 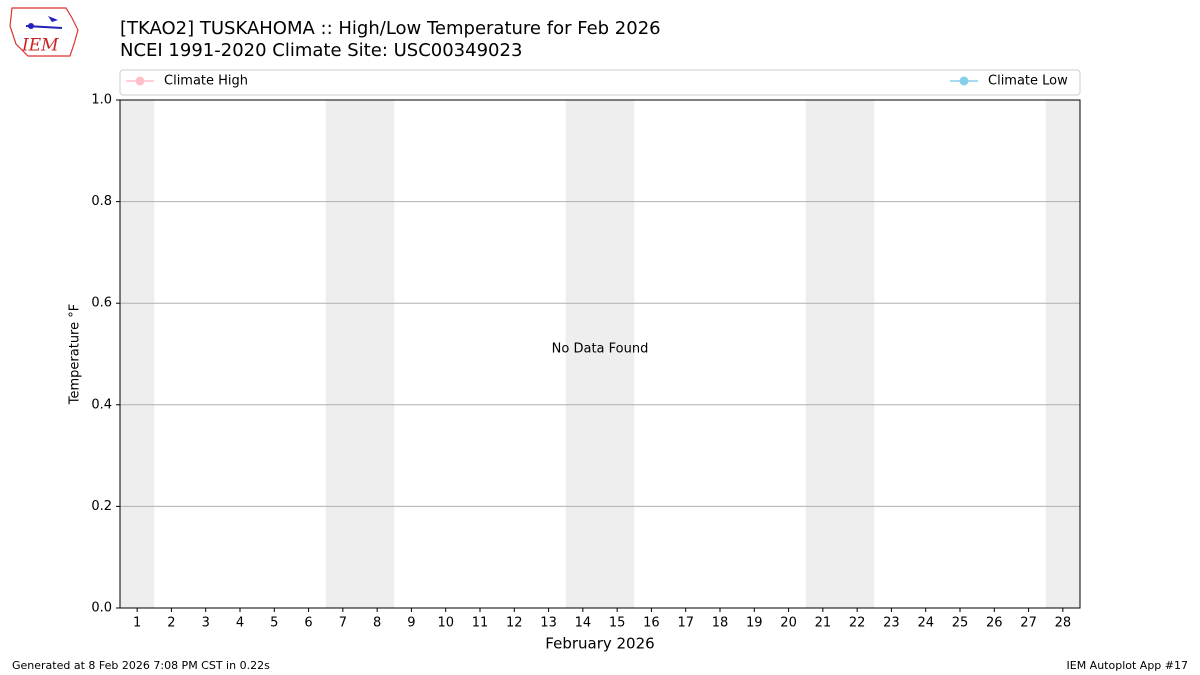 What do you see at coordinates (274, 623) in the screenshot?
I see `x-tick-label: 5` at bounding box center [274, 623].